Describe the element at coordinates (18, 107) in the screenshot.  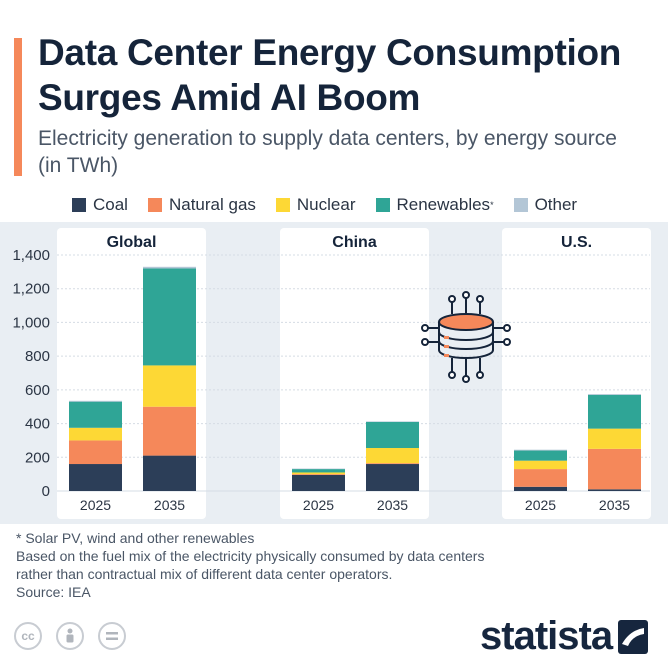
I see `accent-bar` at that location.